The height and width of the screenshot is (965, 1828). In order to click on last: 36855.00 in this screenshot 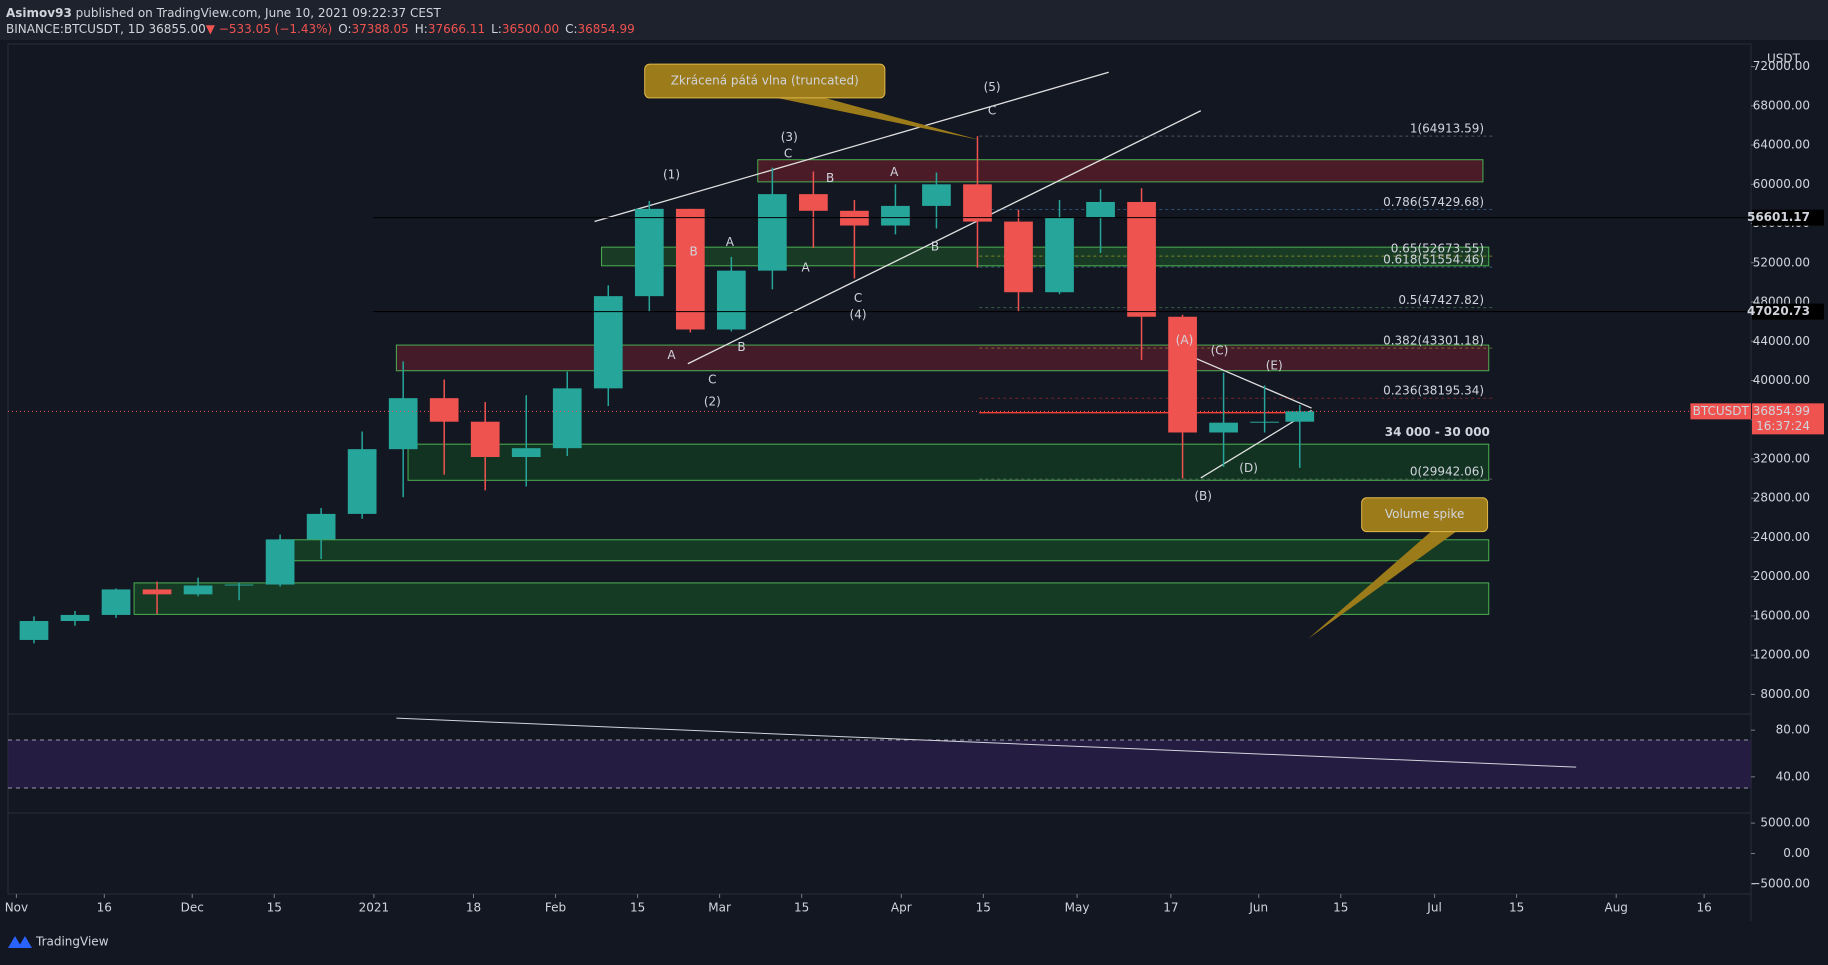, I will do `click(176, 29)`.